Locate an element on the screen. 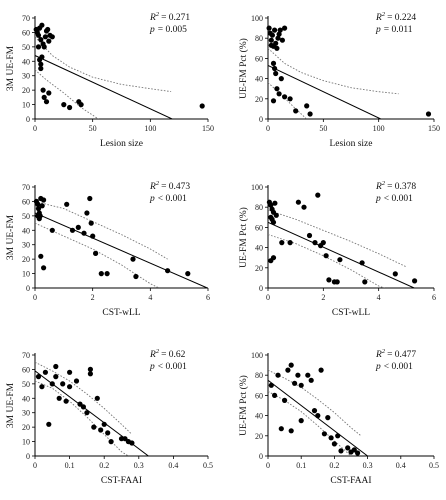 This screenshot has width=446, height=500. r-squared-text: R2 = 0.62 is located at coordinates (167, 354).